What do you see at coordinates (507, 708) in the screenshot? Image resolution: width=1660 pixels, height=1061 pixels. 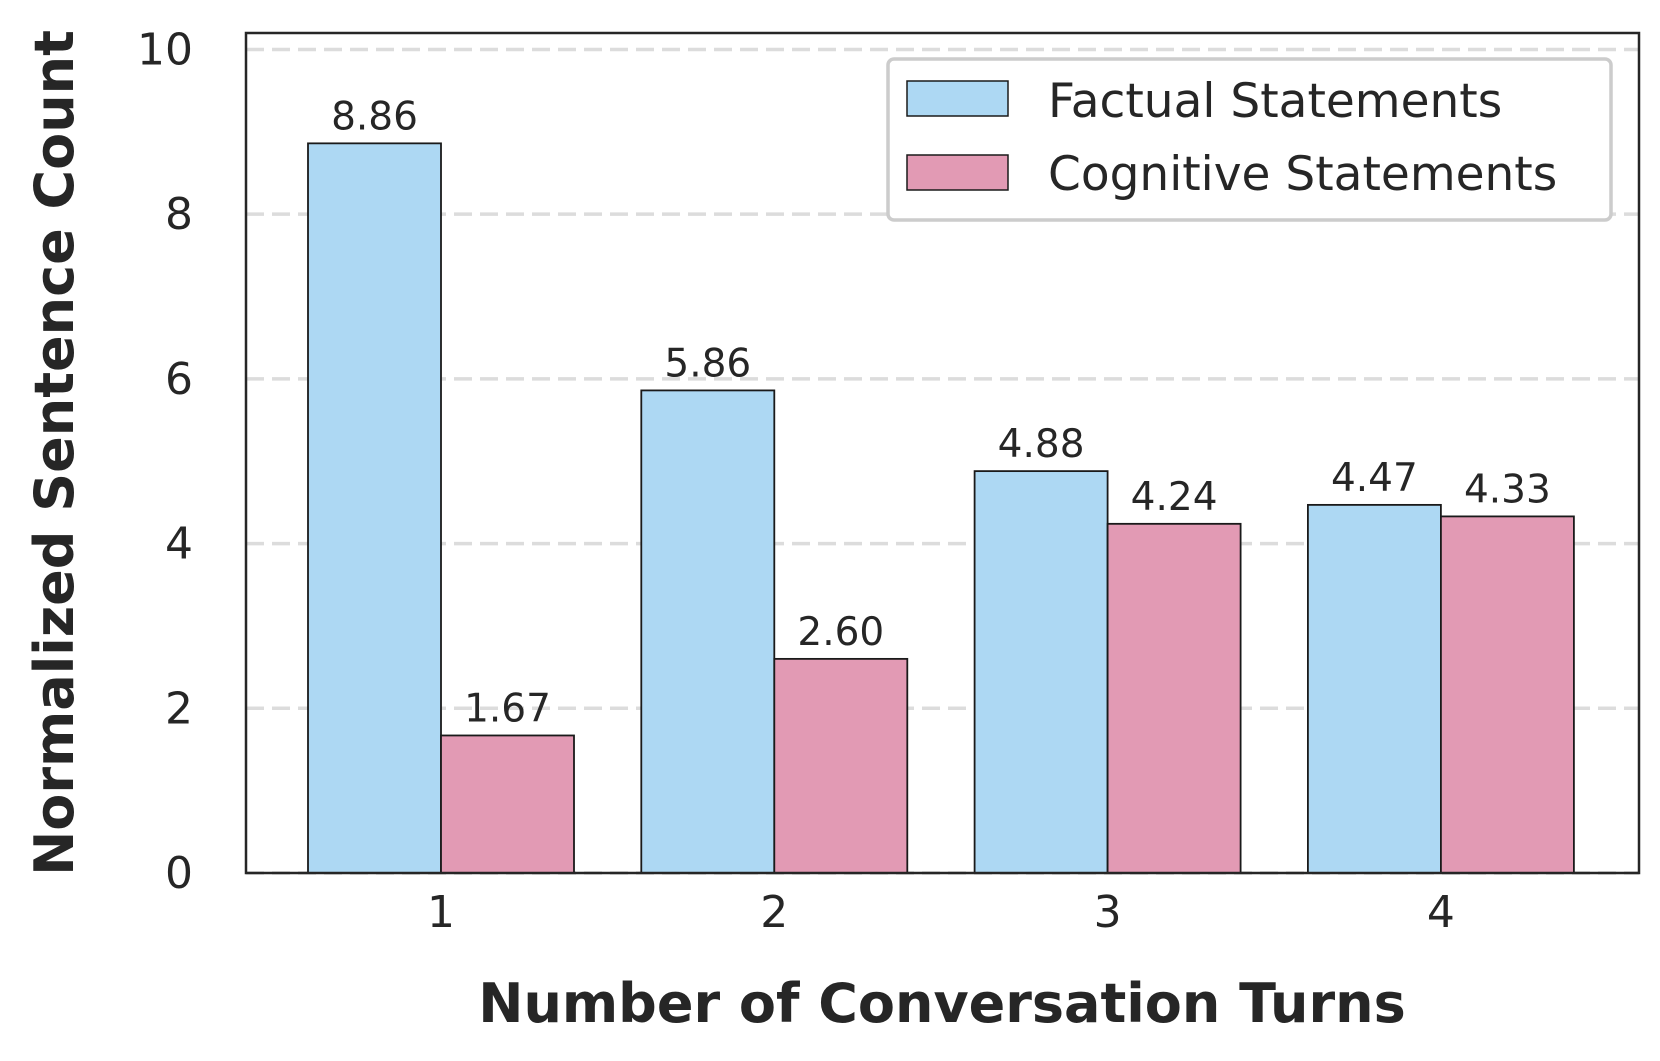 I see `bar-value-label: 1.67` at bounding box center [507, 708].